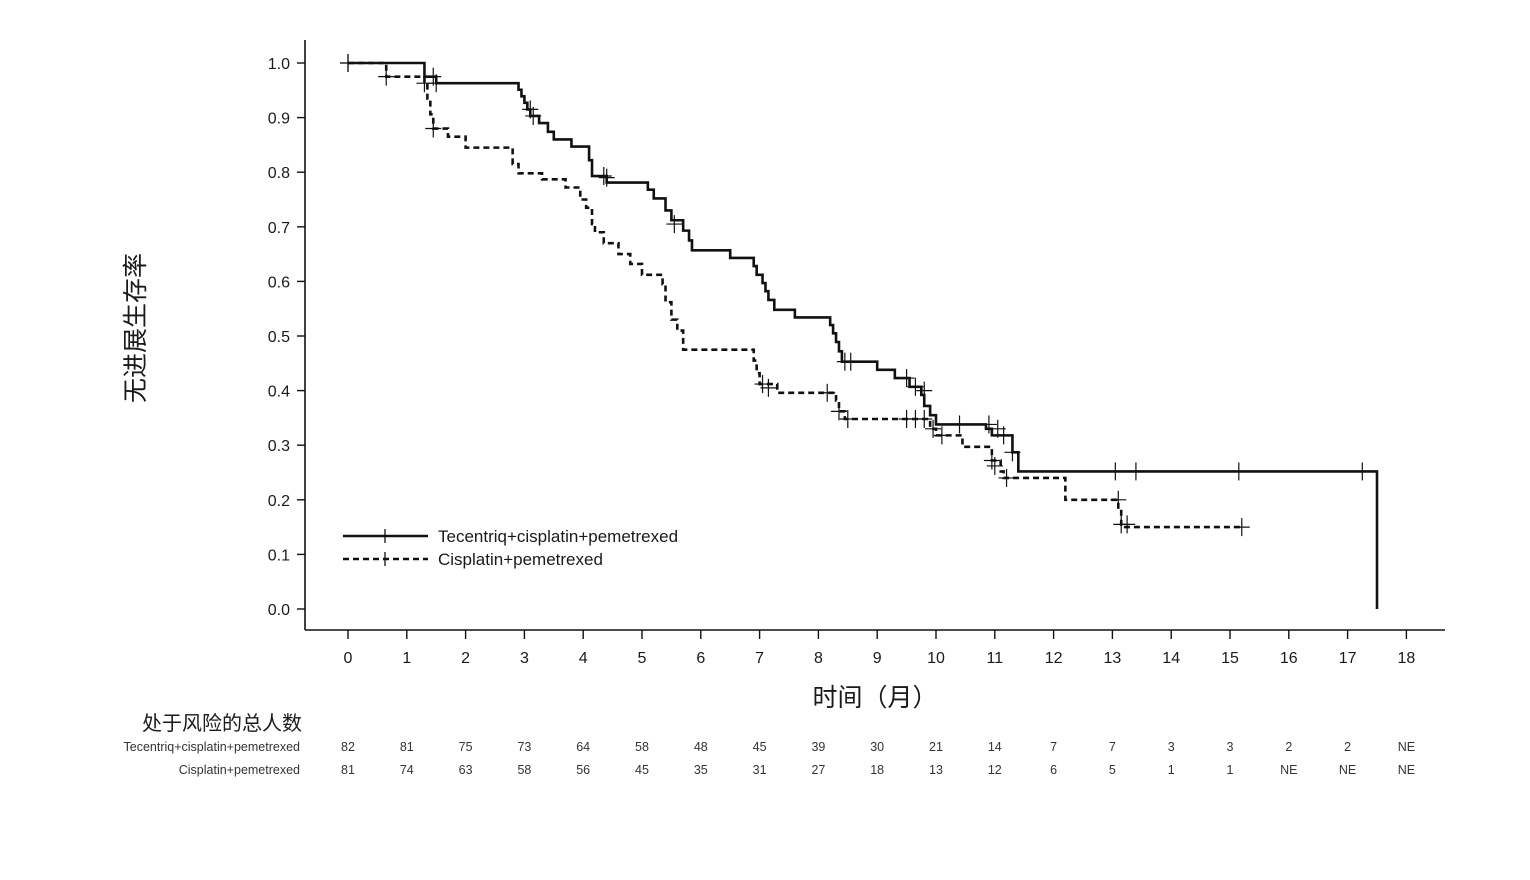 The width and height of the screenshot is (1530, 880). I want to click on y-tick-label: 0.6, so click(279, 282).